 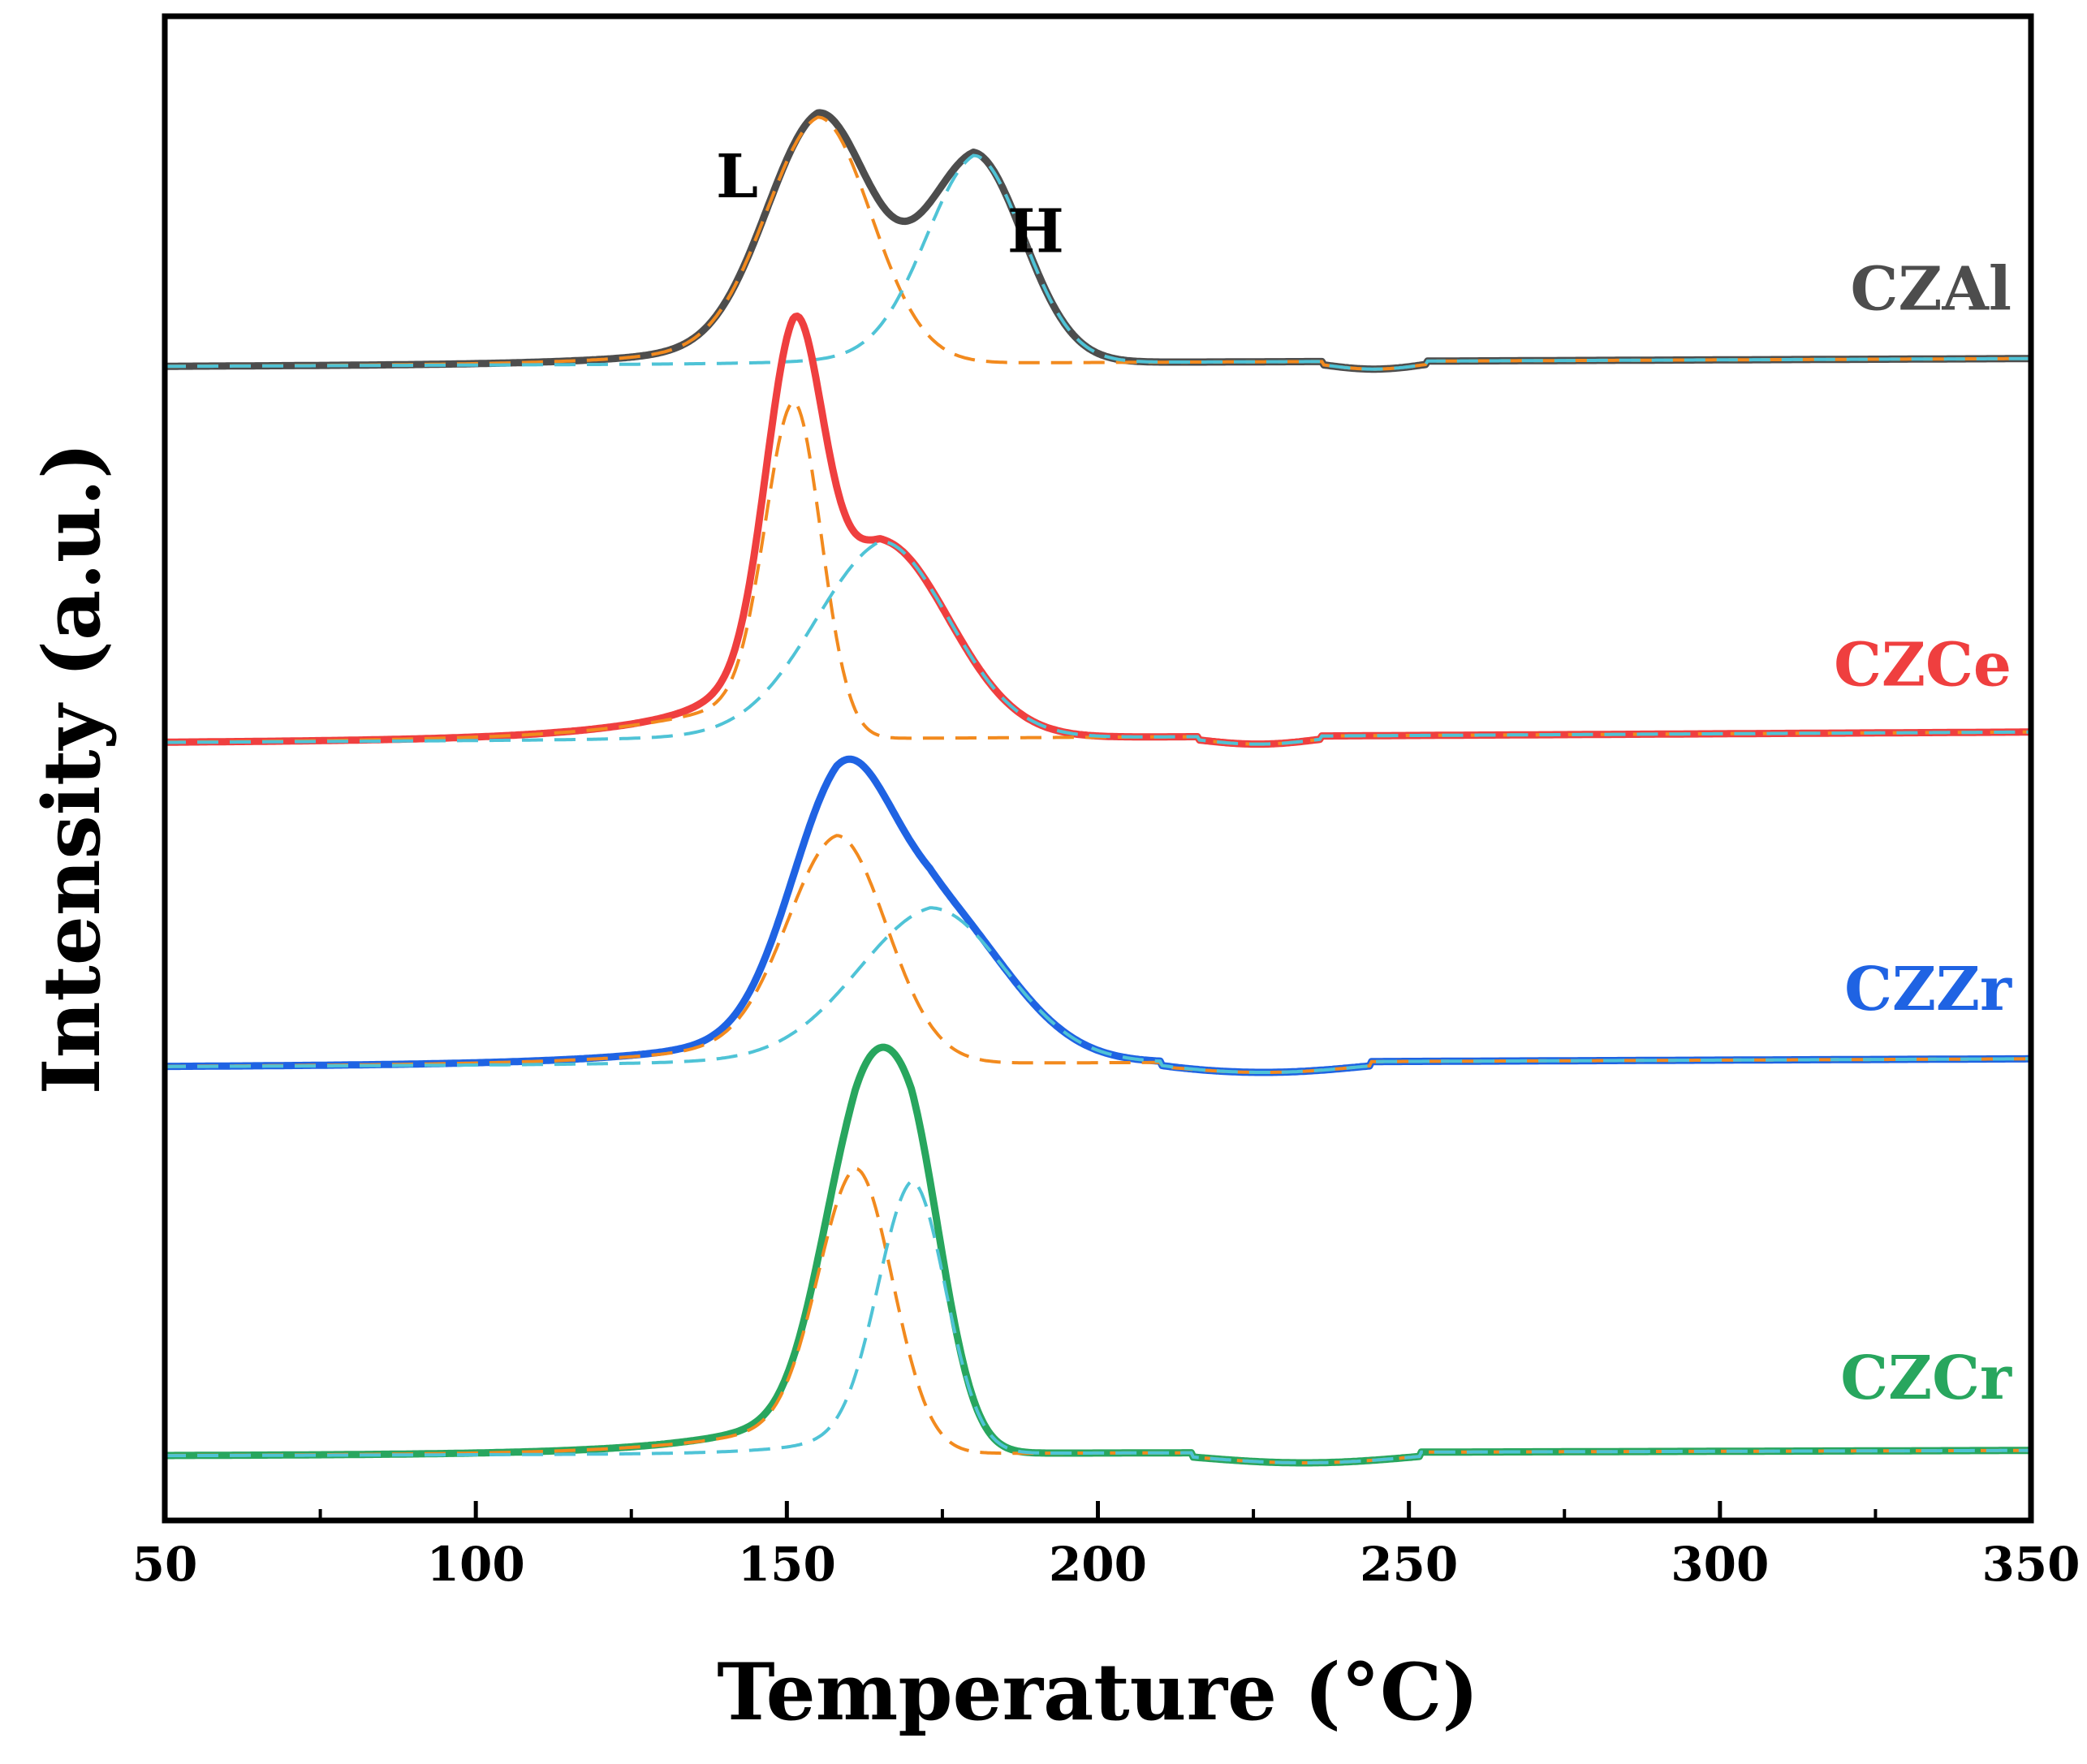 I want to click on x-tick-label: 350, so click(x=2030, y=1564).